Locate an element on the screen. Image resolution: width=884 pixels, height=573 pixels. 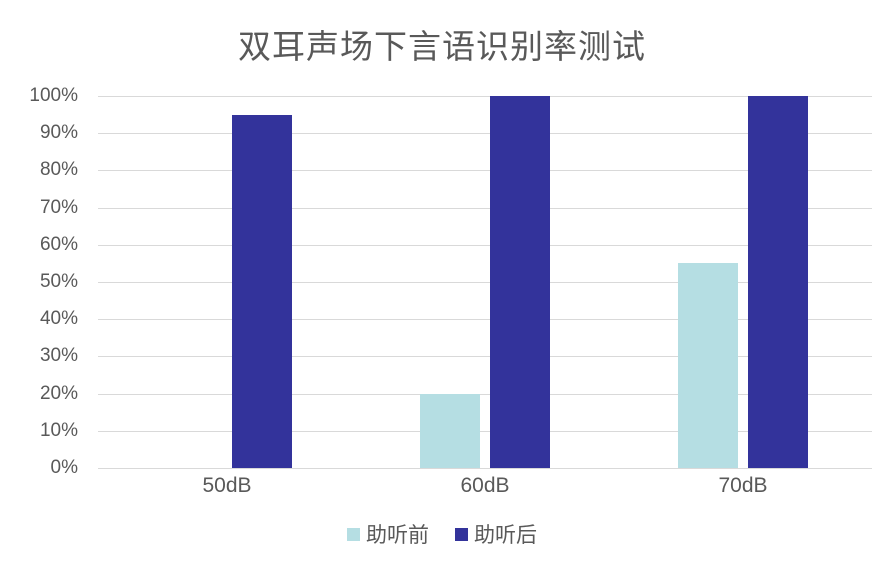
chart-title: 双耳声场下言语识别率测试 is located at coordinates (442, 48).